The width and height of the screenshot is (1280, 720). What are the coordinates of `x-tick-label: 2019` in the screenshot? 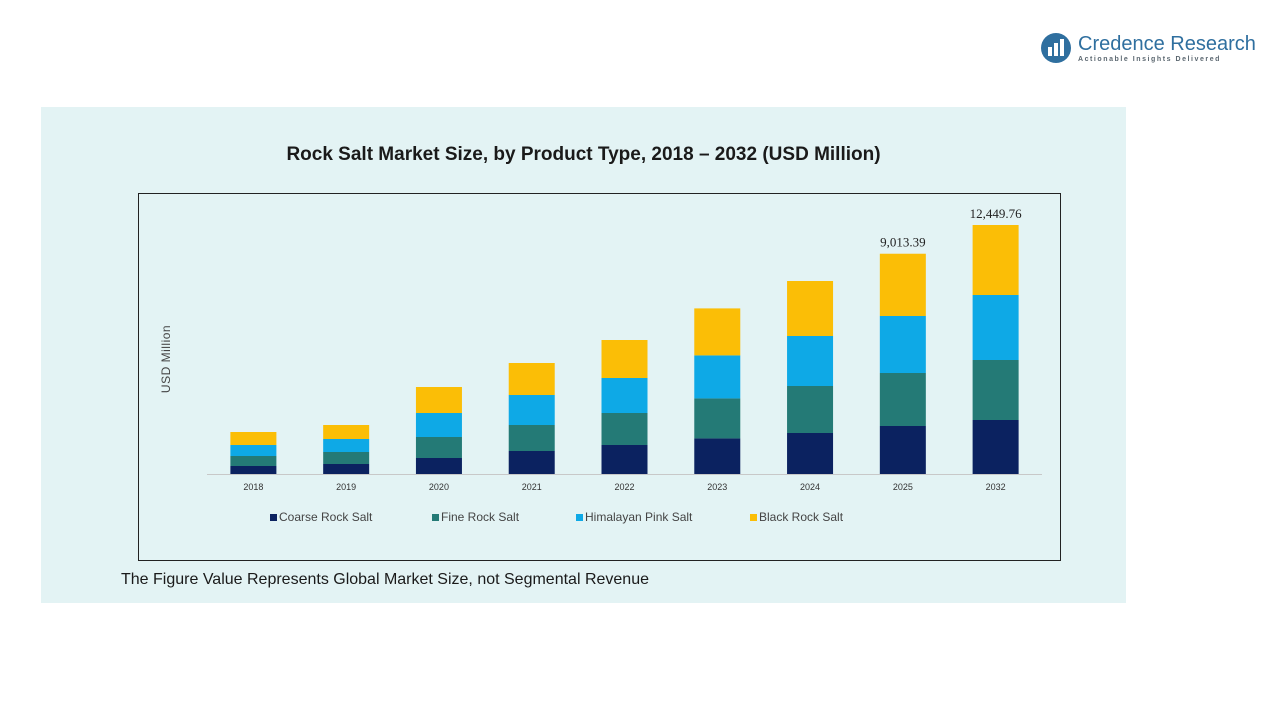 It's located at (346, 487).